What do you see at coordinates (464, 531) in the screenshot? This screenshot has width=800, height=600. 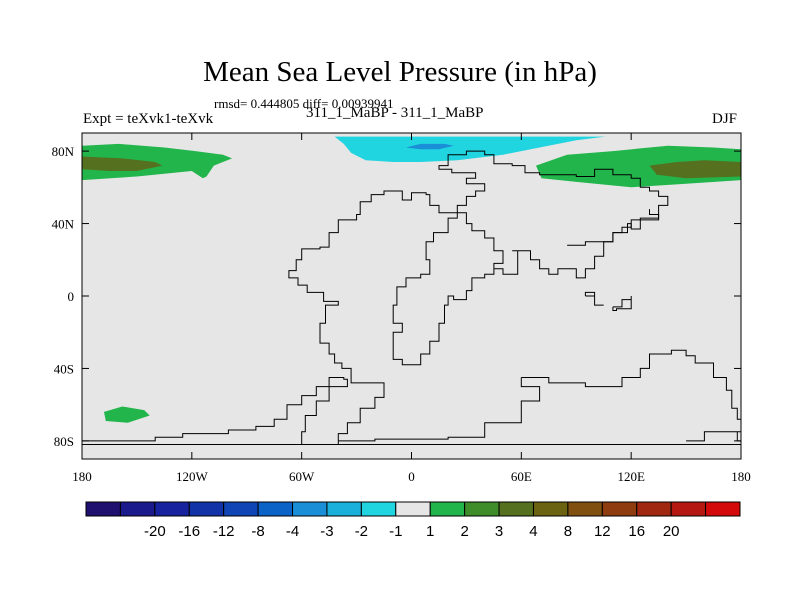 I see `colorbar-label: 2` at bounding box center [464, 531].